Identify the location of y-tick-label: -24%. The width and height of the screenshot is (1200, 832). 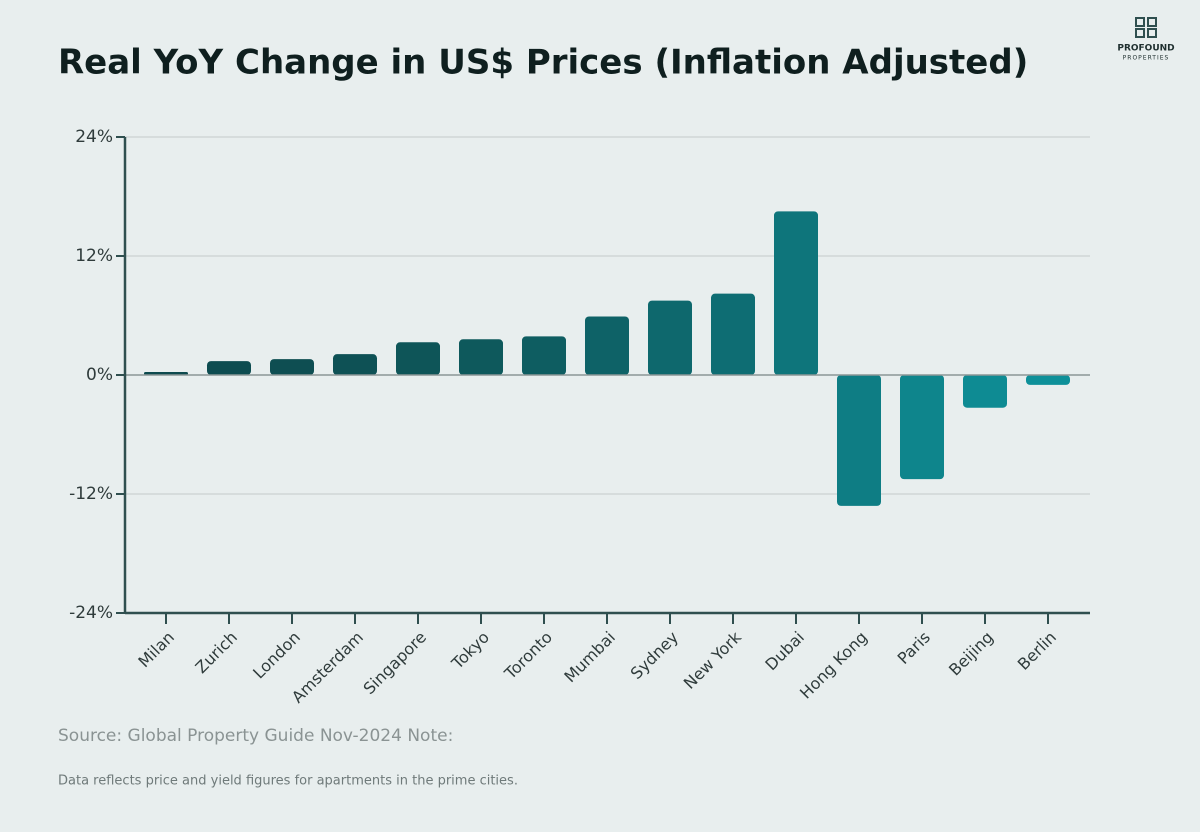
(91, 613).